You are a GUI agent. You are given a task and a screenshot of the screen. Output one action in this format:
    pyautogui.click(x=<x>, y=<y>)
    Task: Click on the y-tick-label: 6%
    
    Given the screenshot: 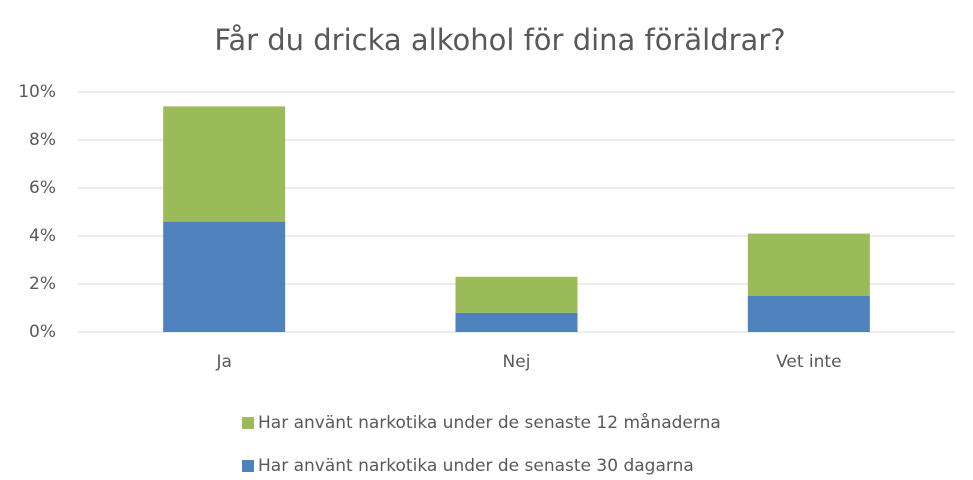 What is the action you would take?
    pyautogui.click(x=42, y=188)
    